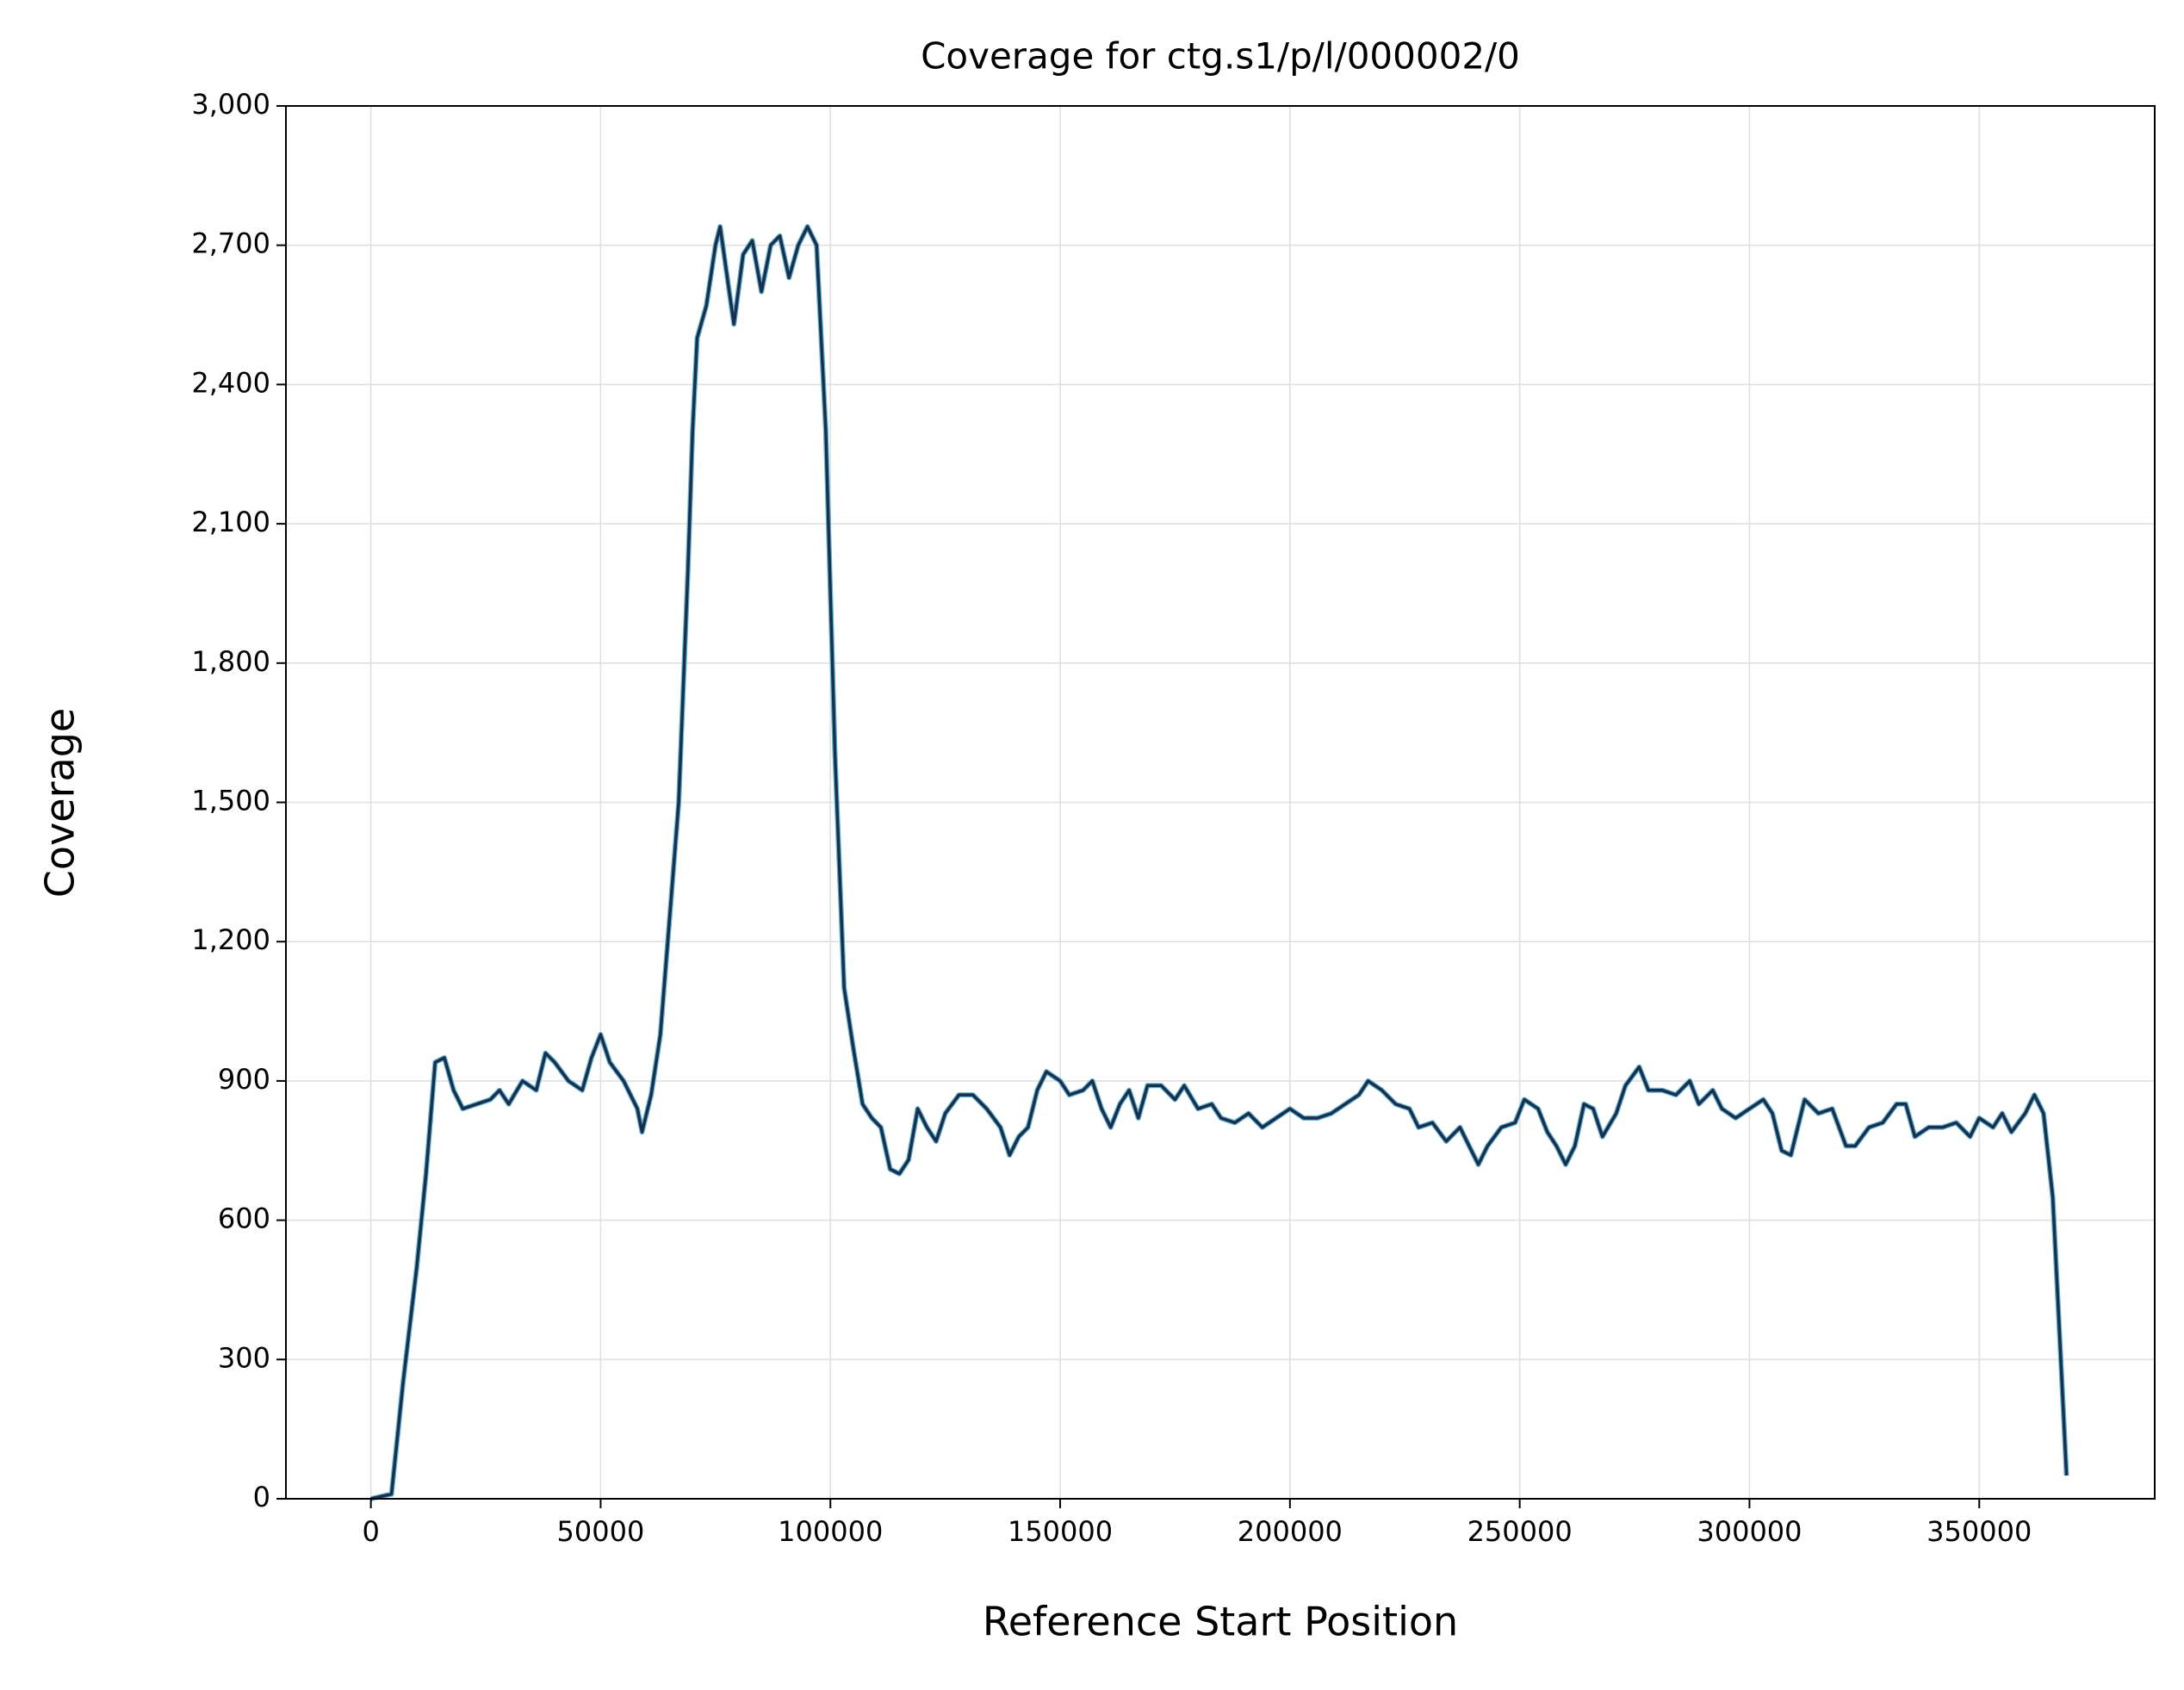 This screenshot has height=1690, width=2184. I want to click on x-tick-label: 200000, so click(1290, 1531).